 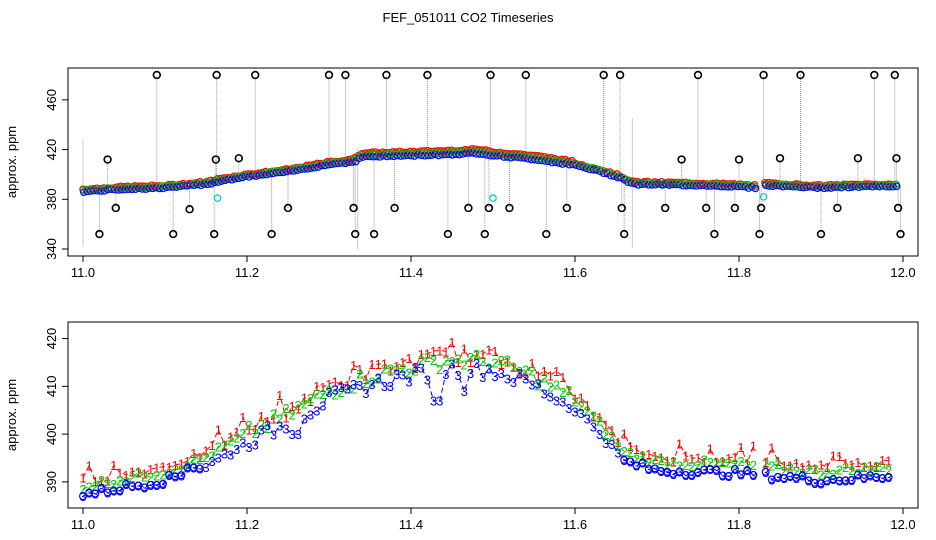 I want to click on bottom-xtick-label: 11.0, so click(x=83, y=524).